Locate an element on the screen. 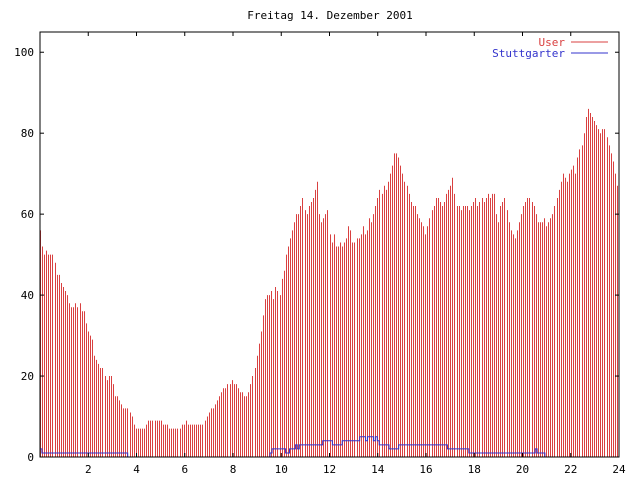 The image size is (640, 480). legend-entry-stuttgarter: Stuttgarter is located at coordinates (550, 53).